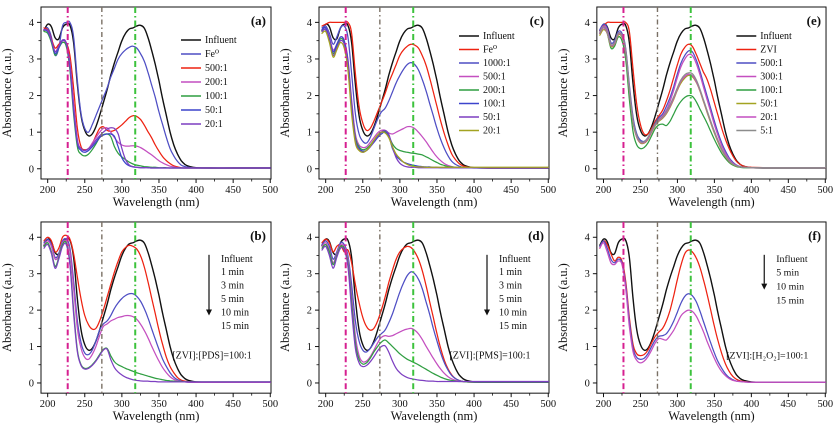  I want to click on series-5-min, so click(157, 311).